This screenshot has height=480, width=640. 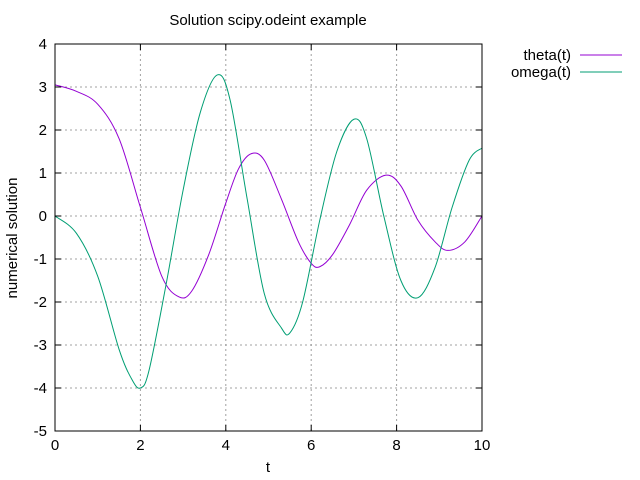 I want to click on legend-label-omega: omega(t), so click(x=541, y=72).